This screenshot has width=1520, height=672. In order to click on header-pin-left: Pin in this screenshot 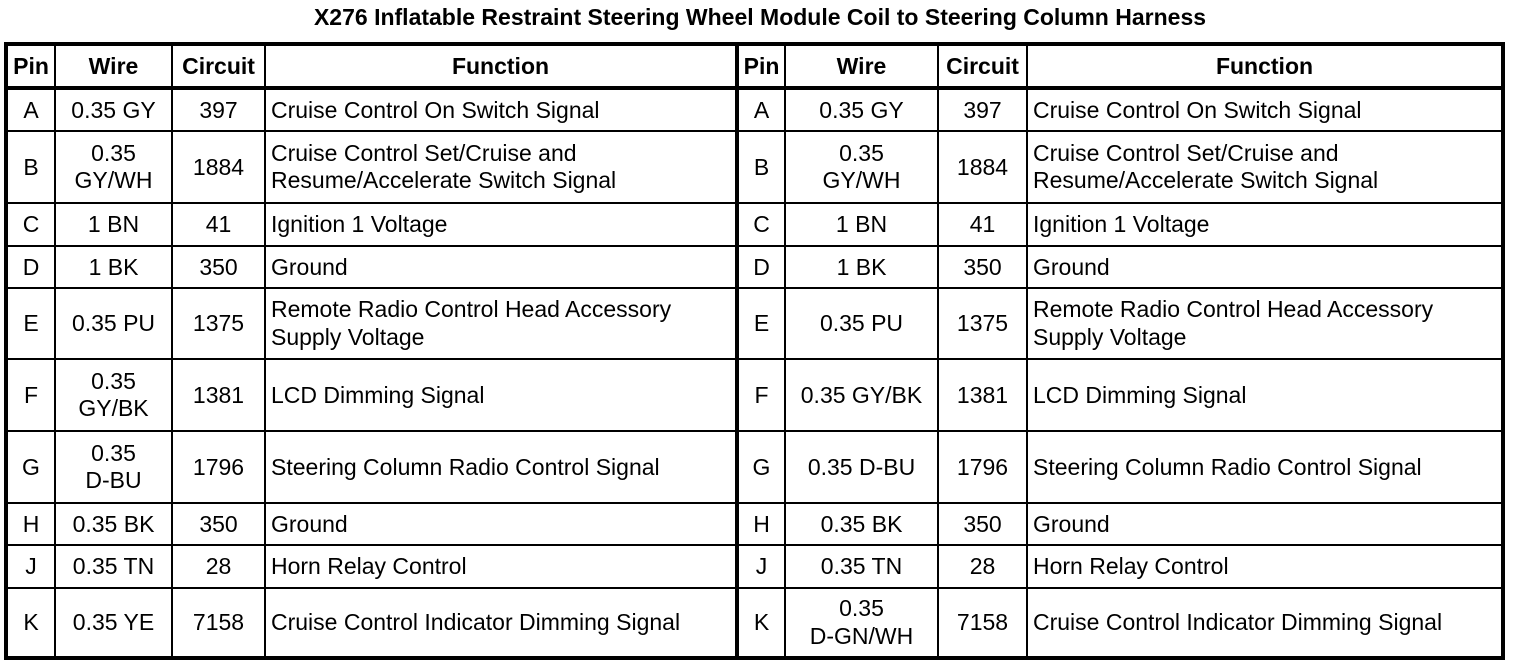, I will do `click(30, 67)`.